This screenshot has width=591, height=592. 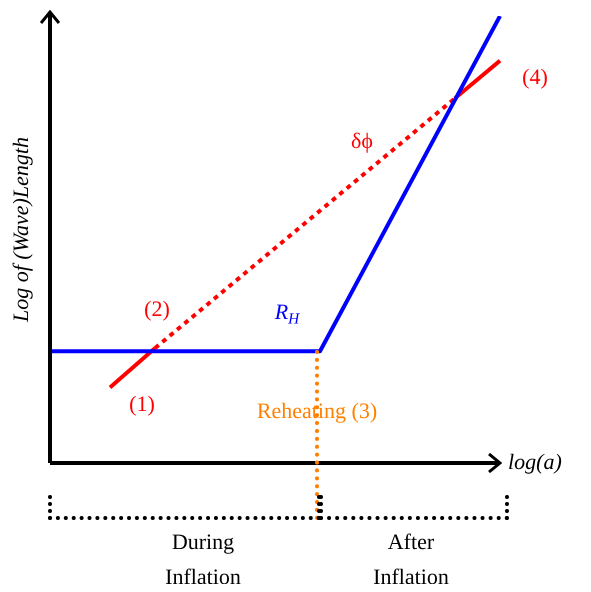 I want to click on text: During Inflation, so click(x=203, y=558).